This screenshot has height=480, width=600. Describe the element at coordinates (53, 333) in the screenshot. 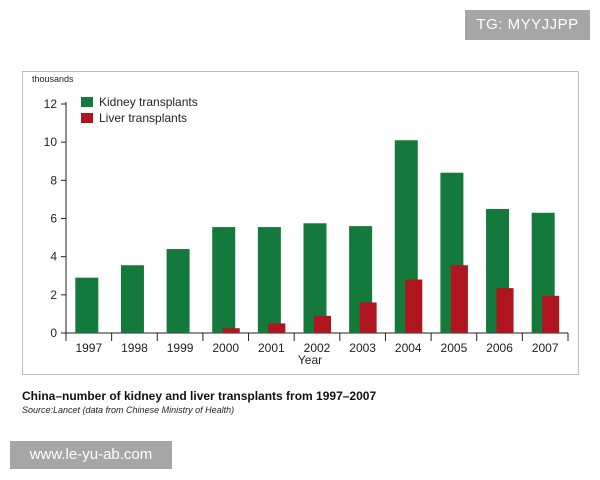

I see `y-tick-label: 0` at that location.